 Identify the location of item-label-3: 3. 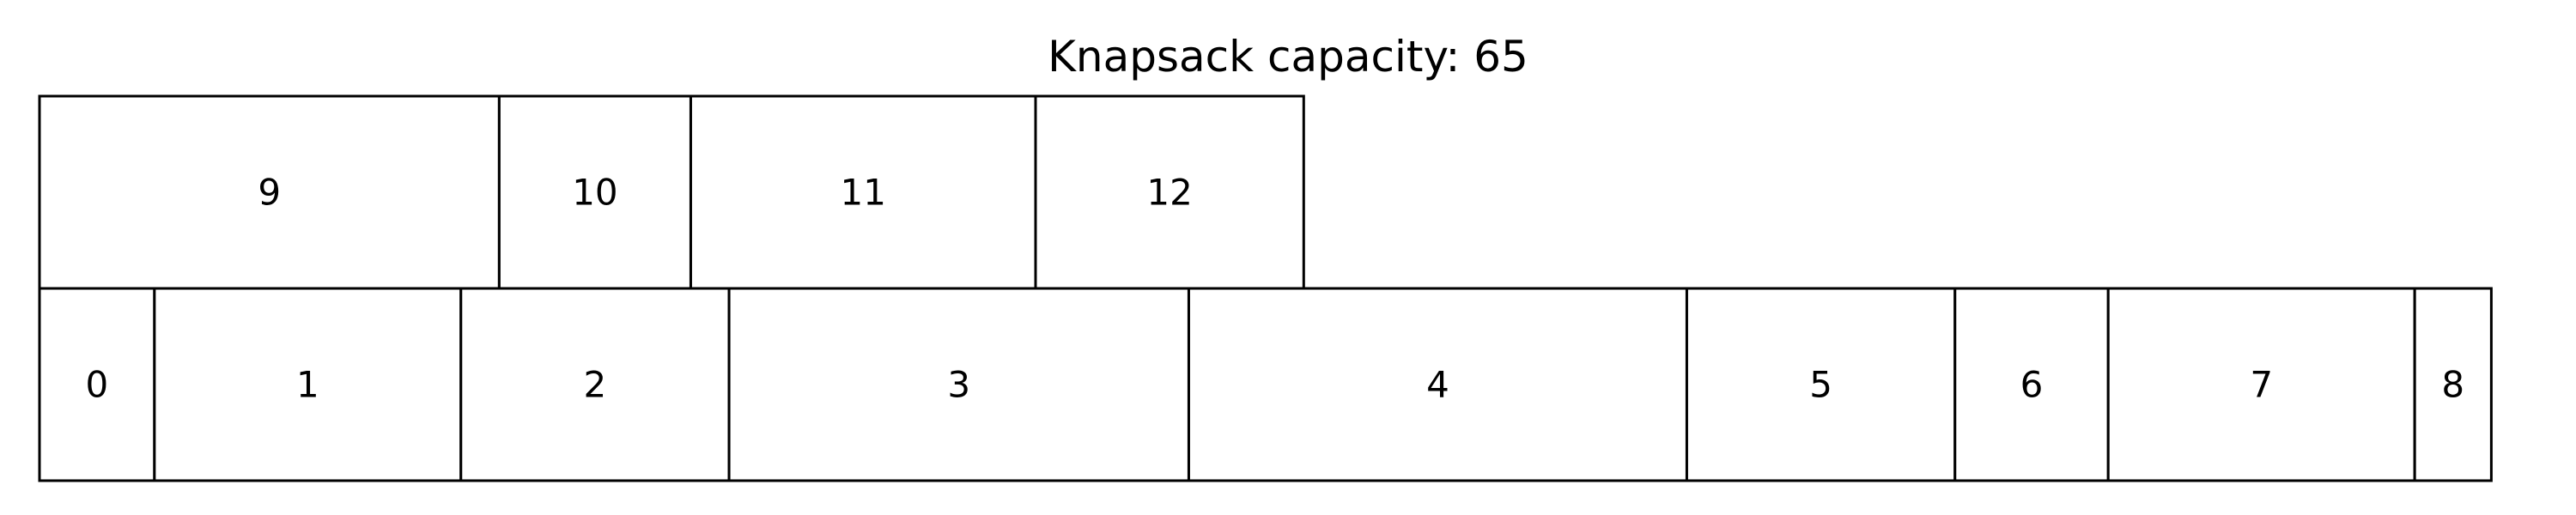
(958, 385).